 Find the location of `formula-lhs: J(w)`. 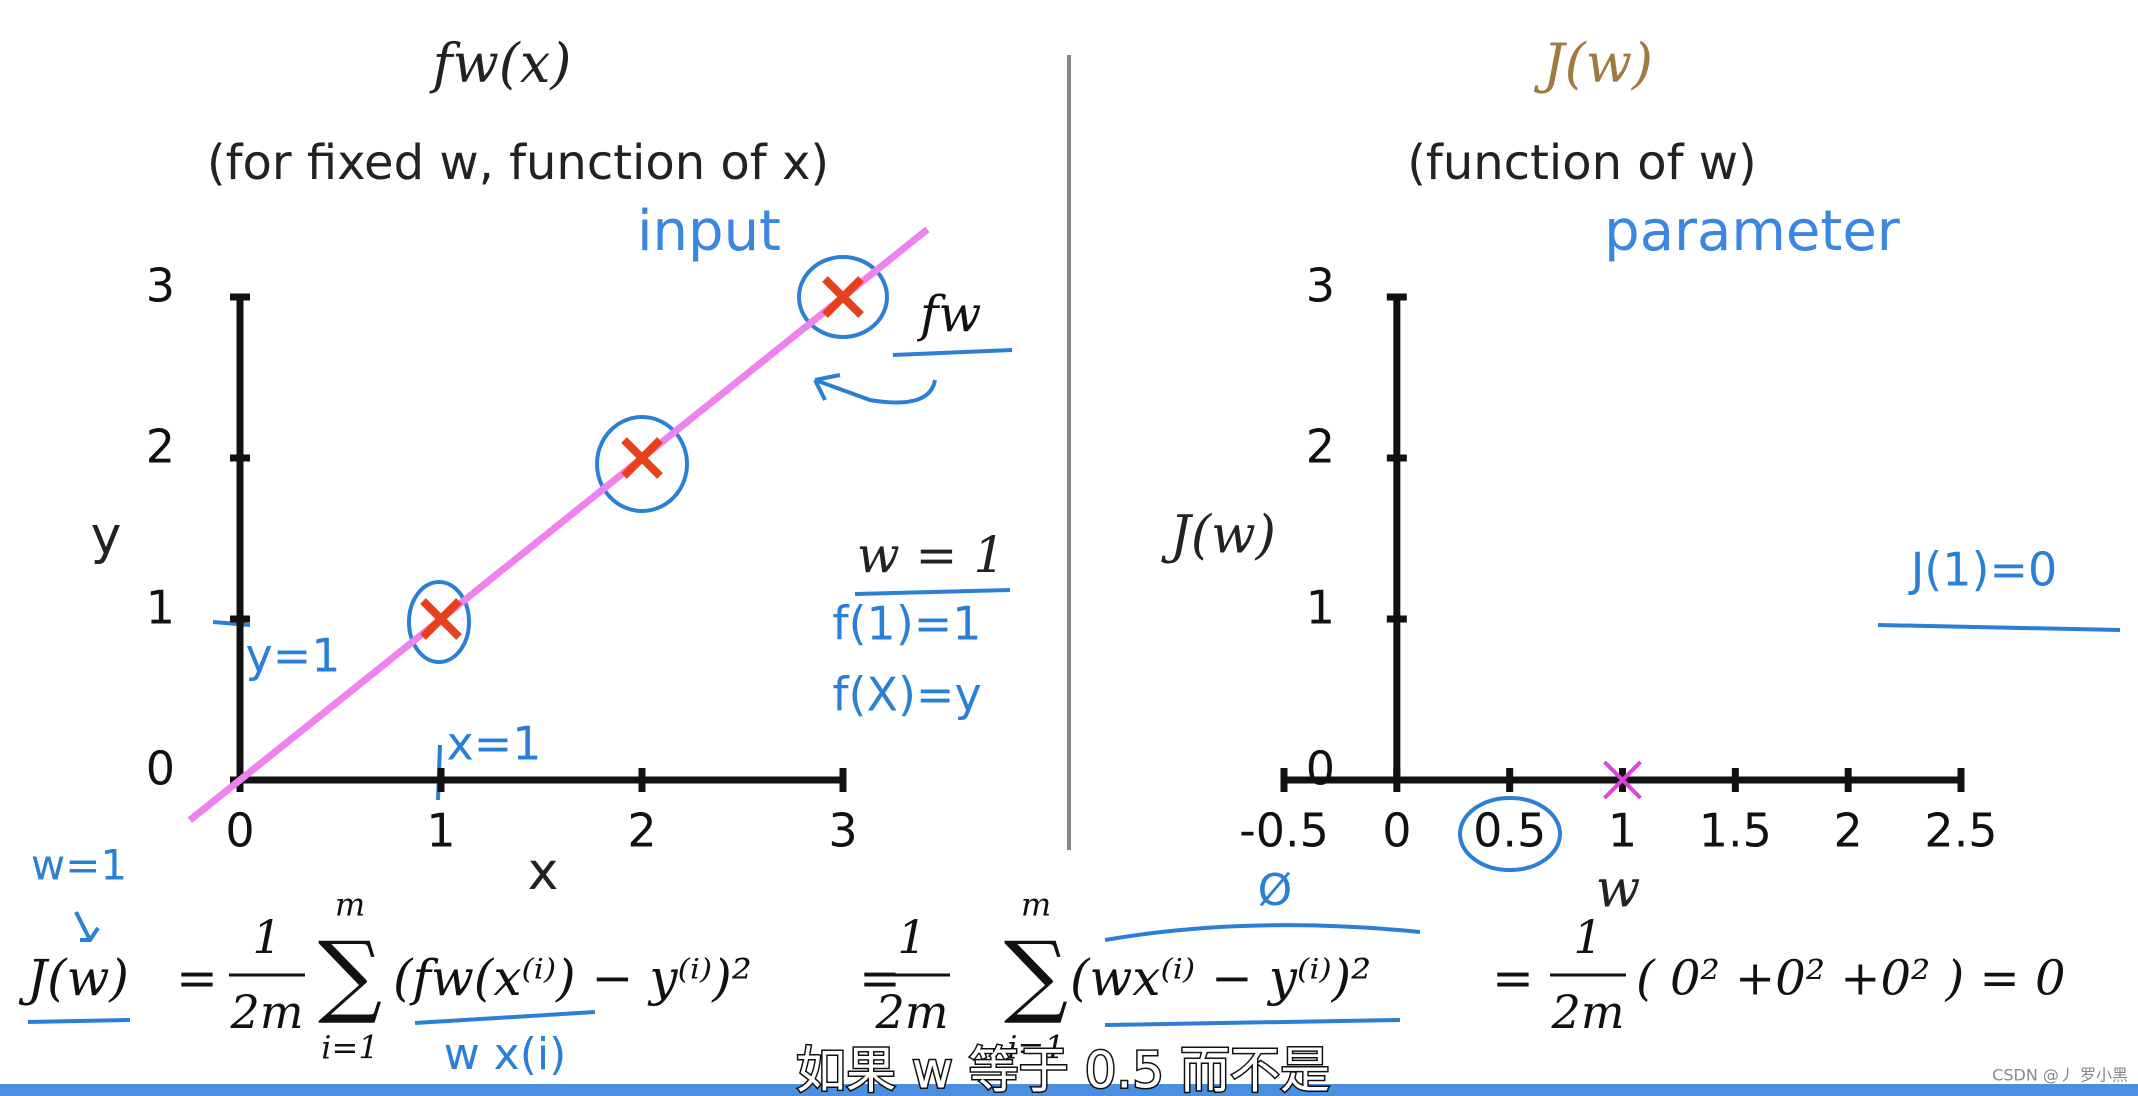

formula-lhs: J(w) is located at coordinates (73, 978).